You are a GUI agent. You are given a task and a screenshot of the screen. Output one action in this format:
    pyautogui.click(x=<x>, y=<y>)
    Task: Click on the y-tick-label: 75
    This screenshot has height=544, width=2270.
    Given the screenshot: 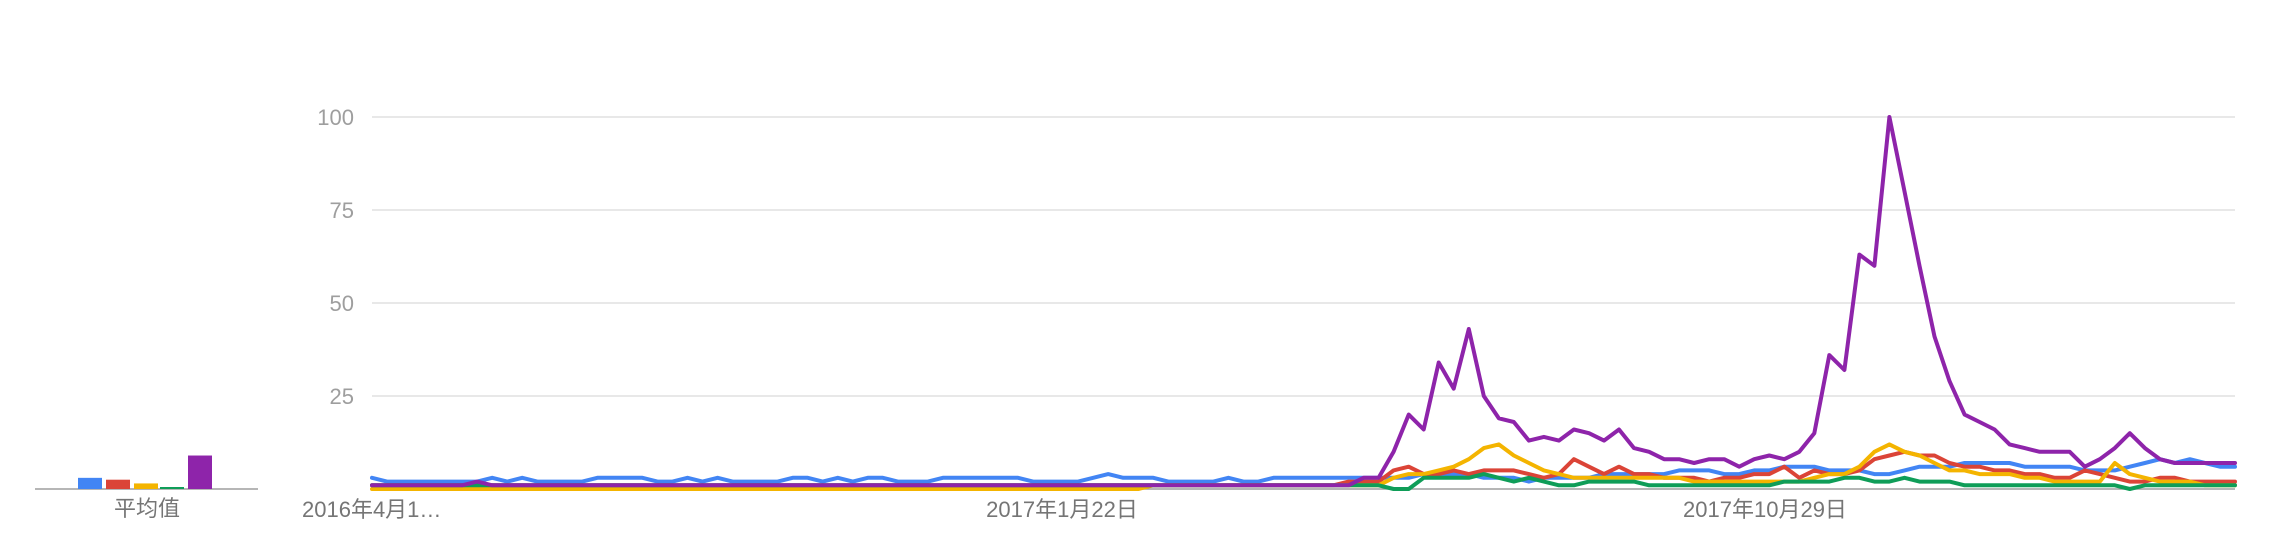 What is the action you would take?
    pyautogui.click(x=342, y=210)
    